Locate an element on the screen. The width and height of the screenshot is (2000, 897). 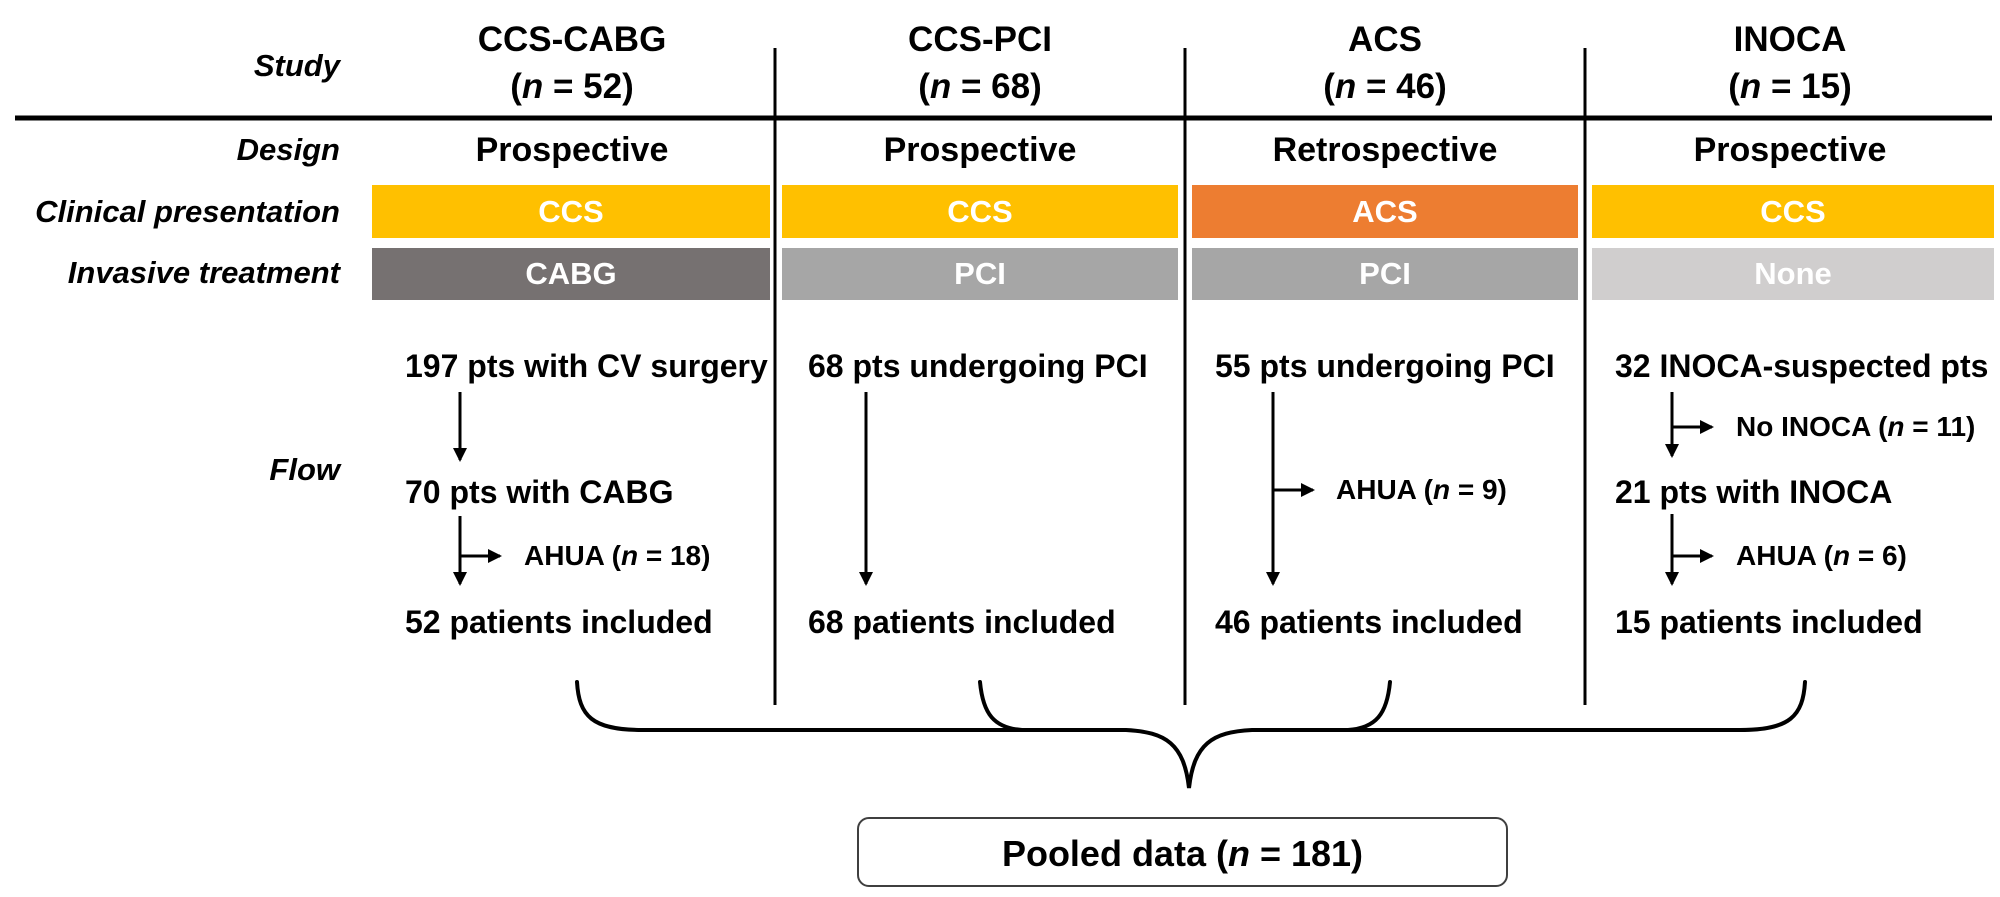
study-n: (n = 52) is located at coordinates (572, 86).